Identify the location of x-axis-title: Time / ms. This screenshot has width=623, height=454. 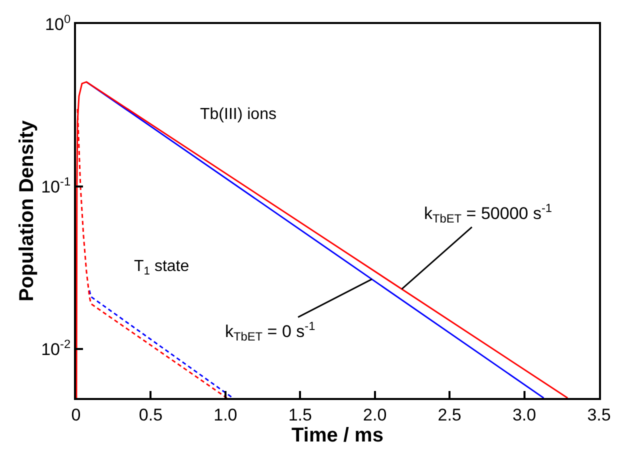
(338, 435).